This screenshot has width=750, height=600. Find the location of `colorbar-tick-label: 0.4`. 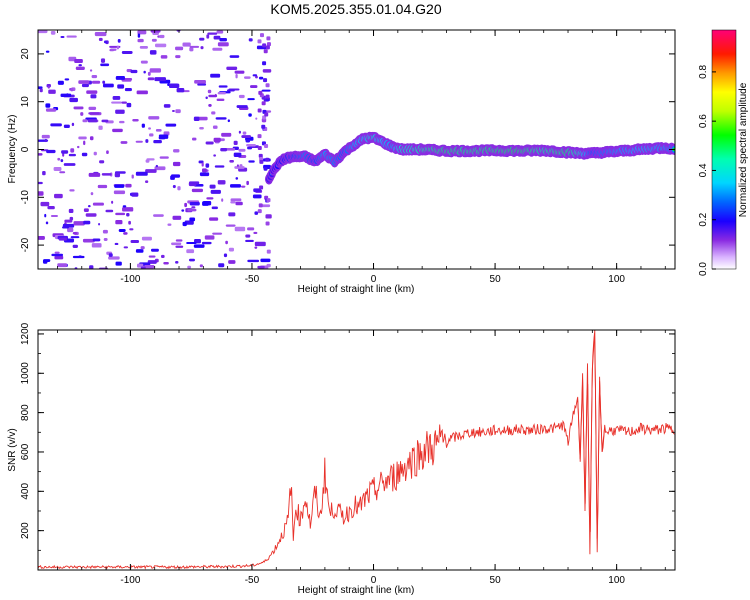

colorbar-tick-label: 0.4 is located at coordinates (703, 170).